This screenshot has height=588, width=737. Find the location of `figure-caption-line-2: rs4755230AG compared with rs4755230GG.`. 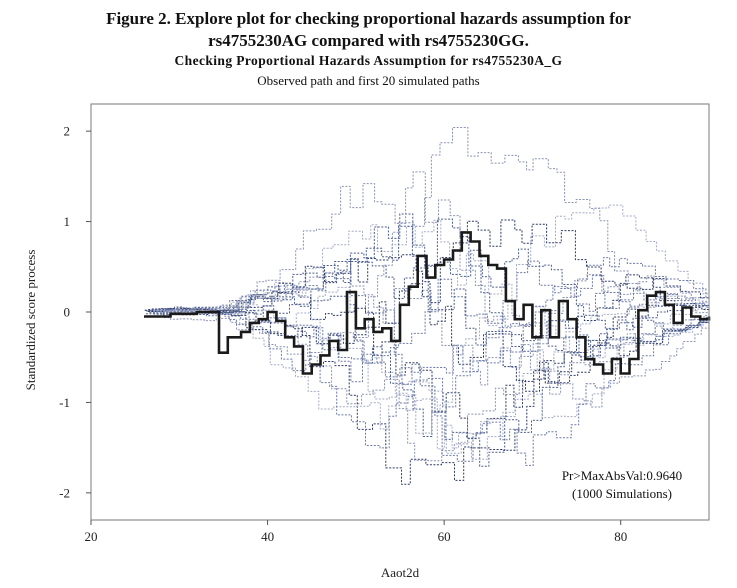

figure-caption-line-2: rs4755230AG compared with rs4755230GG. is located at coordinates (368, 40).